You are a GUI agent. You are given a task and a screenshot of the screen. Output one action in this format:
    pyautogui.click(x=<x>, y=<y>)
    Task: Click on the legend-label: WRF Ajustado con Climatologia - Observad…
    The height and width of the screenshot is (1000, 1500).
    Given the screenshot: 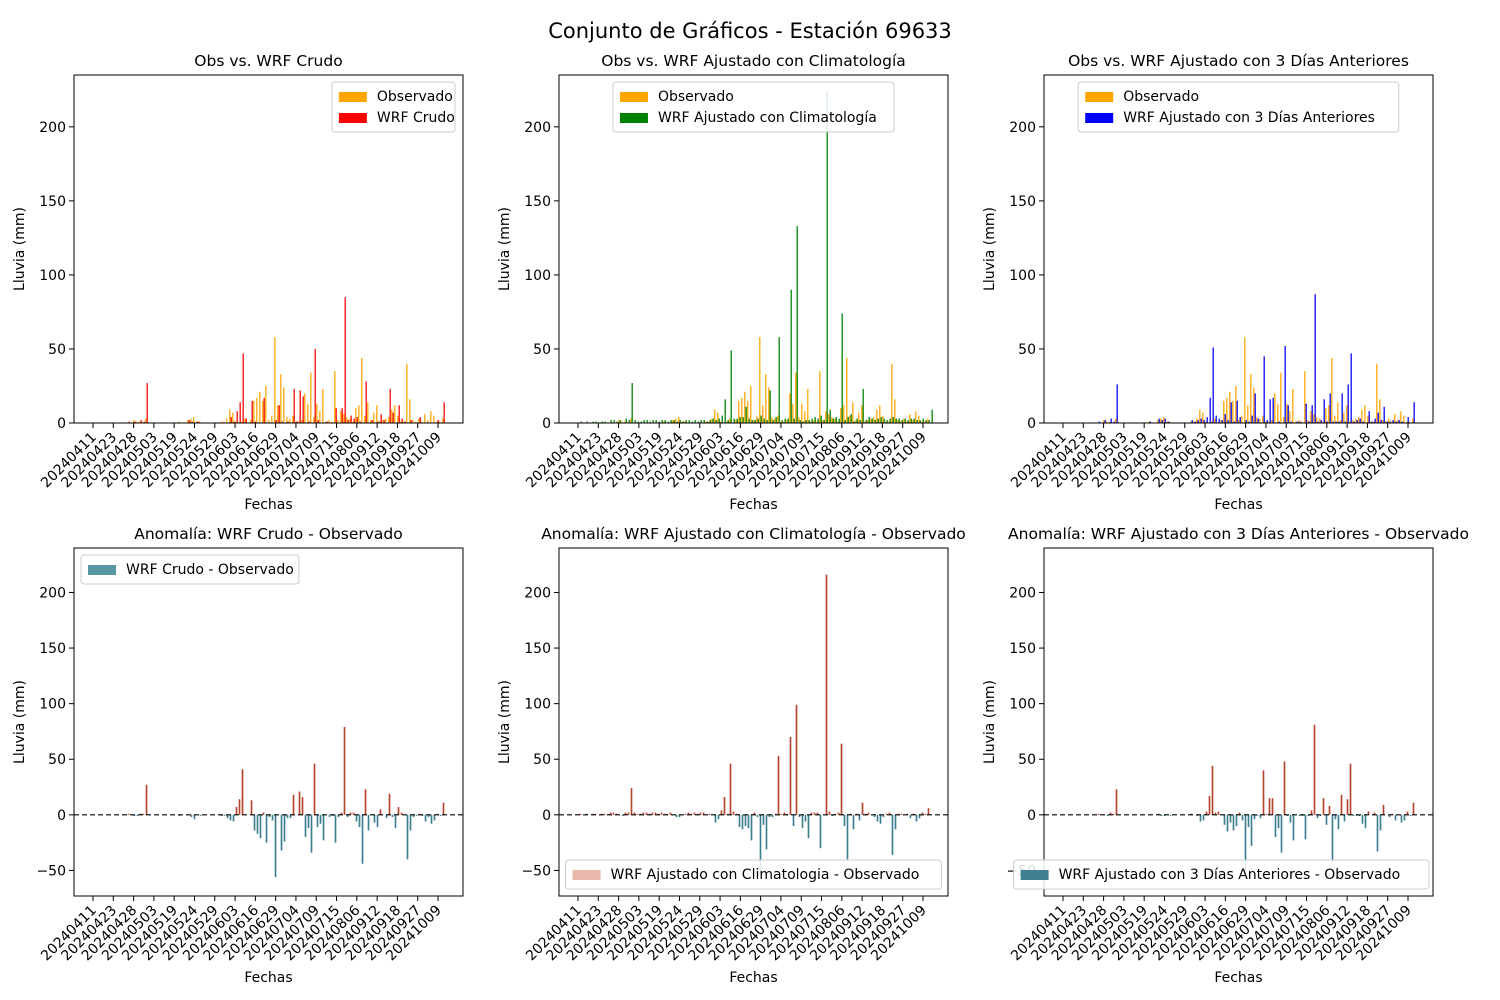 What is the action you would take?
    pyautogui.click(x=765, y=875)
    